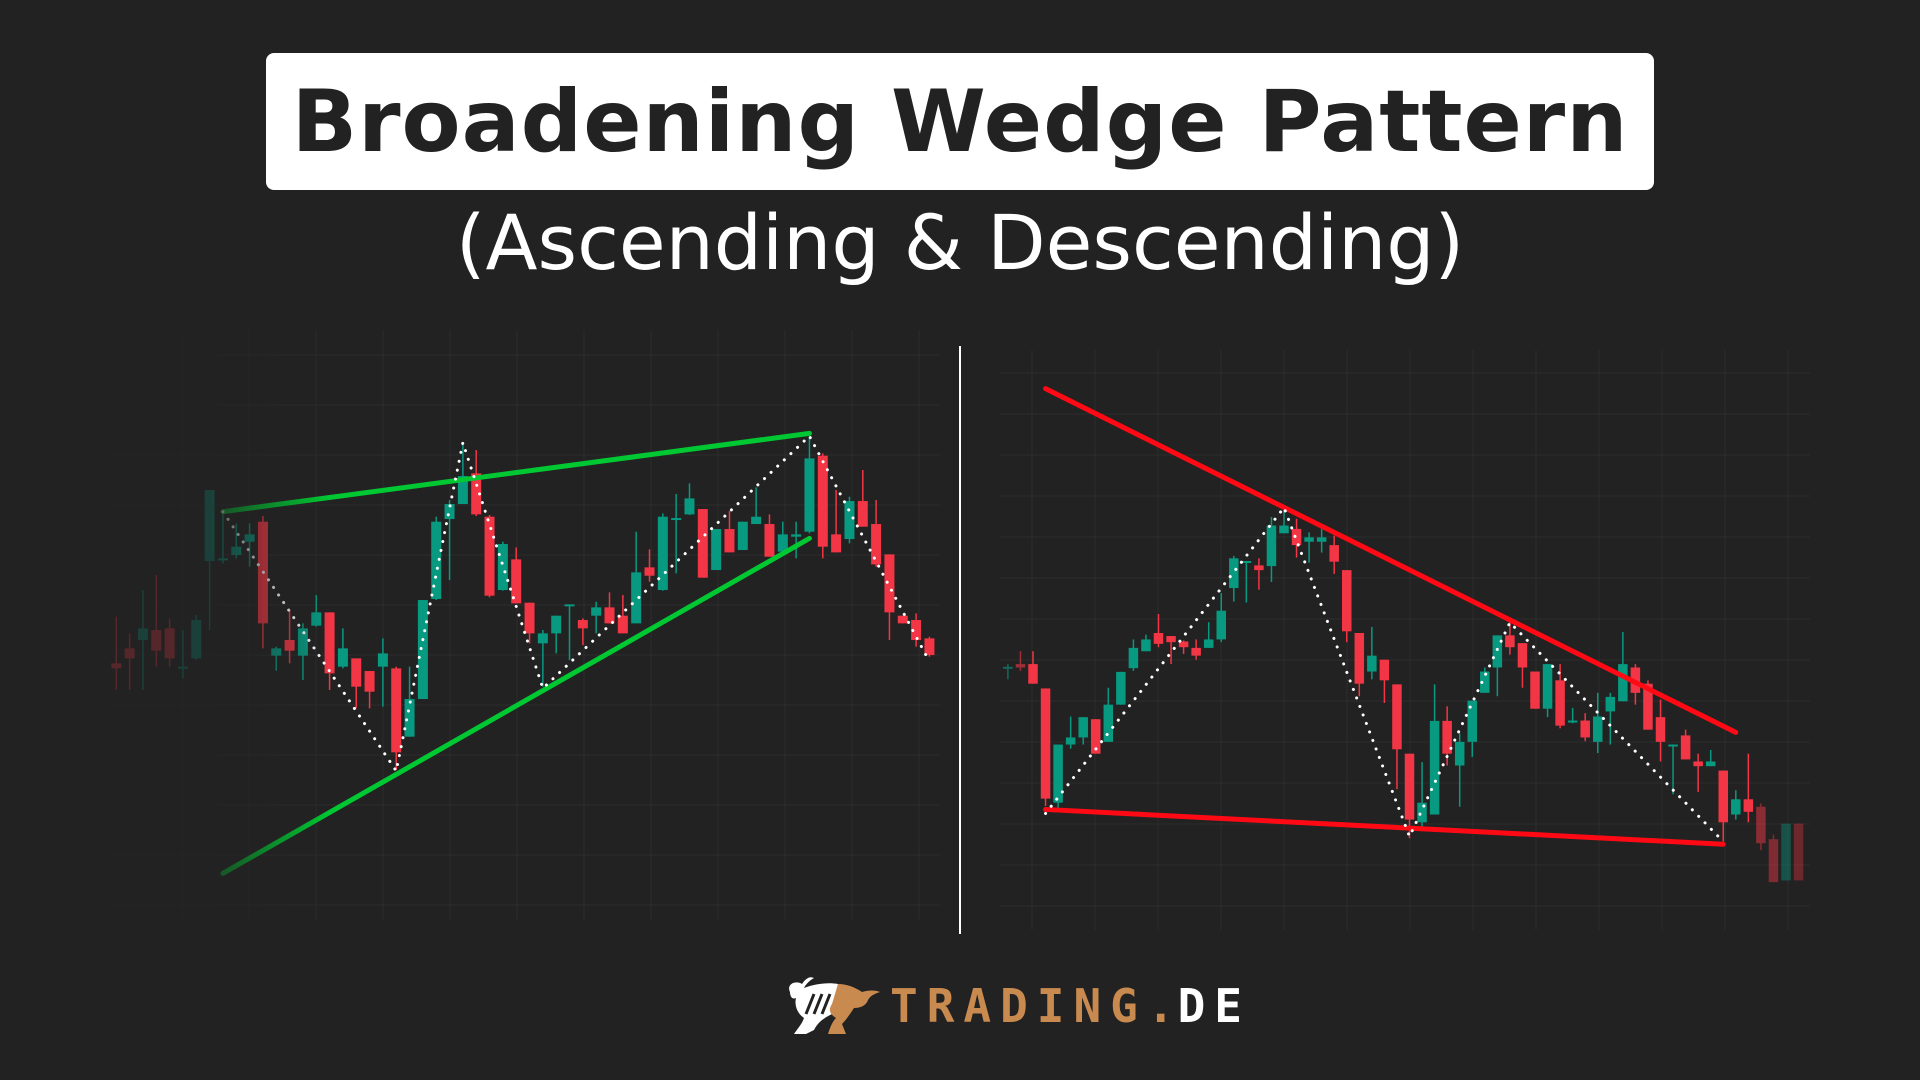 This screenshot has height=1080, width=1920. I want to click on page-title: Broadening Wedge Pattern, so click(960, 121).